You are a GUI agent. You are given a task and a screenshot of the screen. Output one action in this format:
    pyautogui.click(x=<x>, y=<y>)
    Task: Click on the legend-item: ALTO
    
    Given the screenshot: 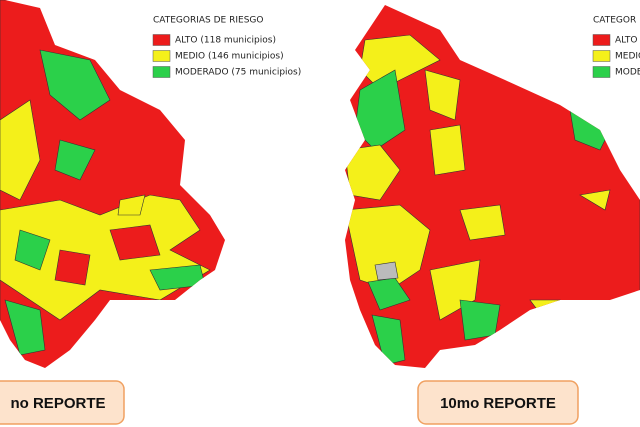 What is the action you would take?
    pyautogui.click(x=626, y=41)
    